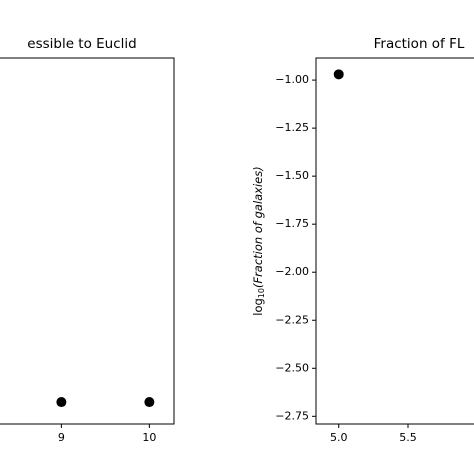  What do you see at coordinates (292, 79) in the screenshot?
I see `y-tick-label: −1.00` at bounding box center [292, 79].